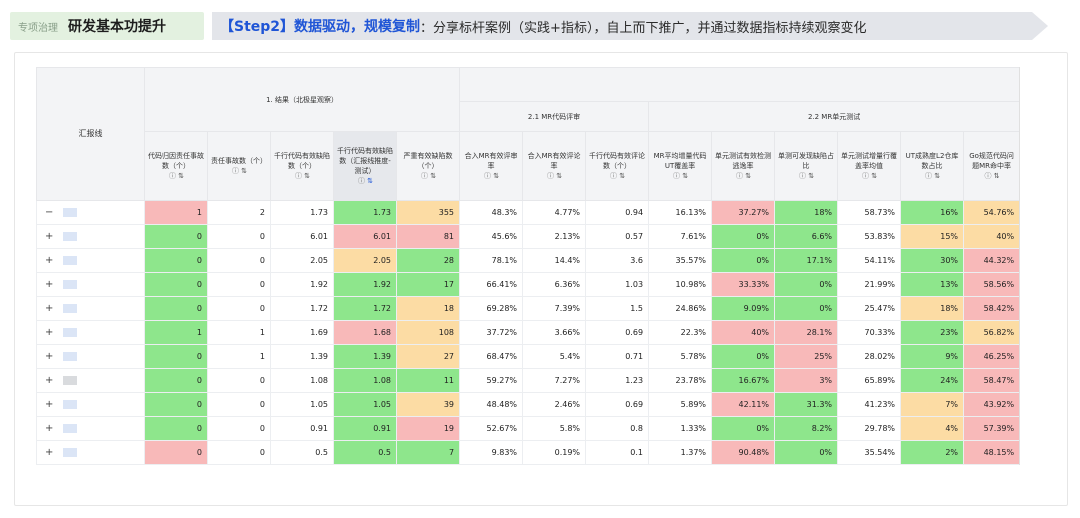 This screenshot has height=518, width=1080. Describe the element at coordinates (554, 356) in the screenshot. I see `table-cell: 5.4%` at that location.